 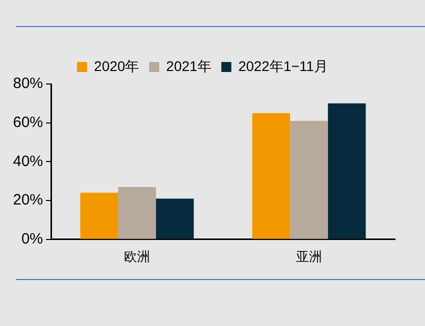 I want to click on legend-label: 2020年, so click(x=117, y=66).